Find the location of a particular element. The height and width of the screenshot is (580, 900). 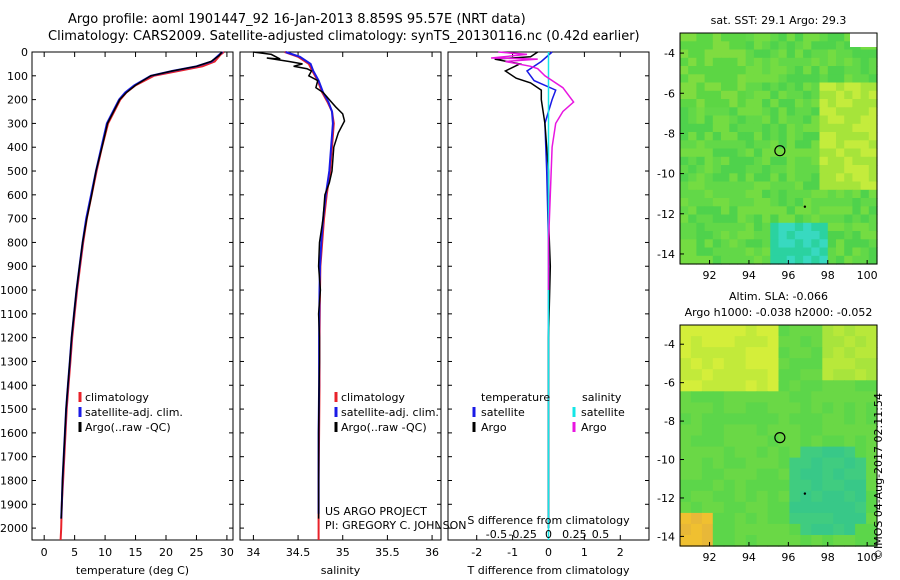

difference-xtick-label: -2 is located at coordinates (476, 552).